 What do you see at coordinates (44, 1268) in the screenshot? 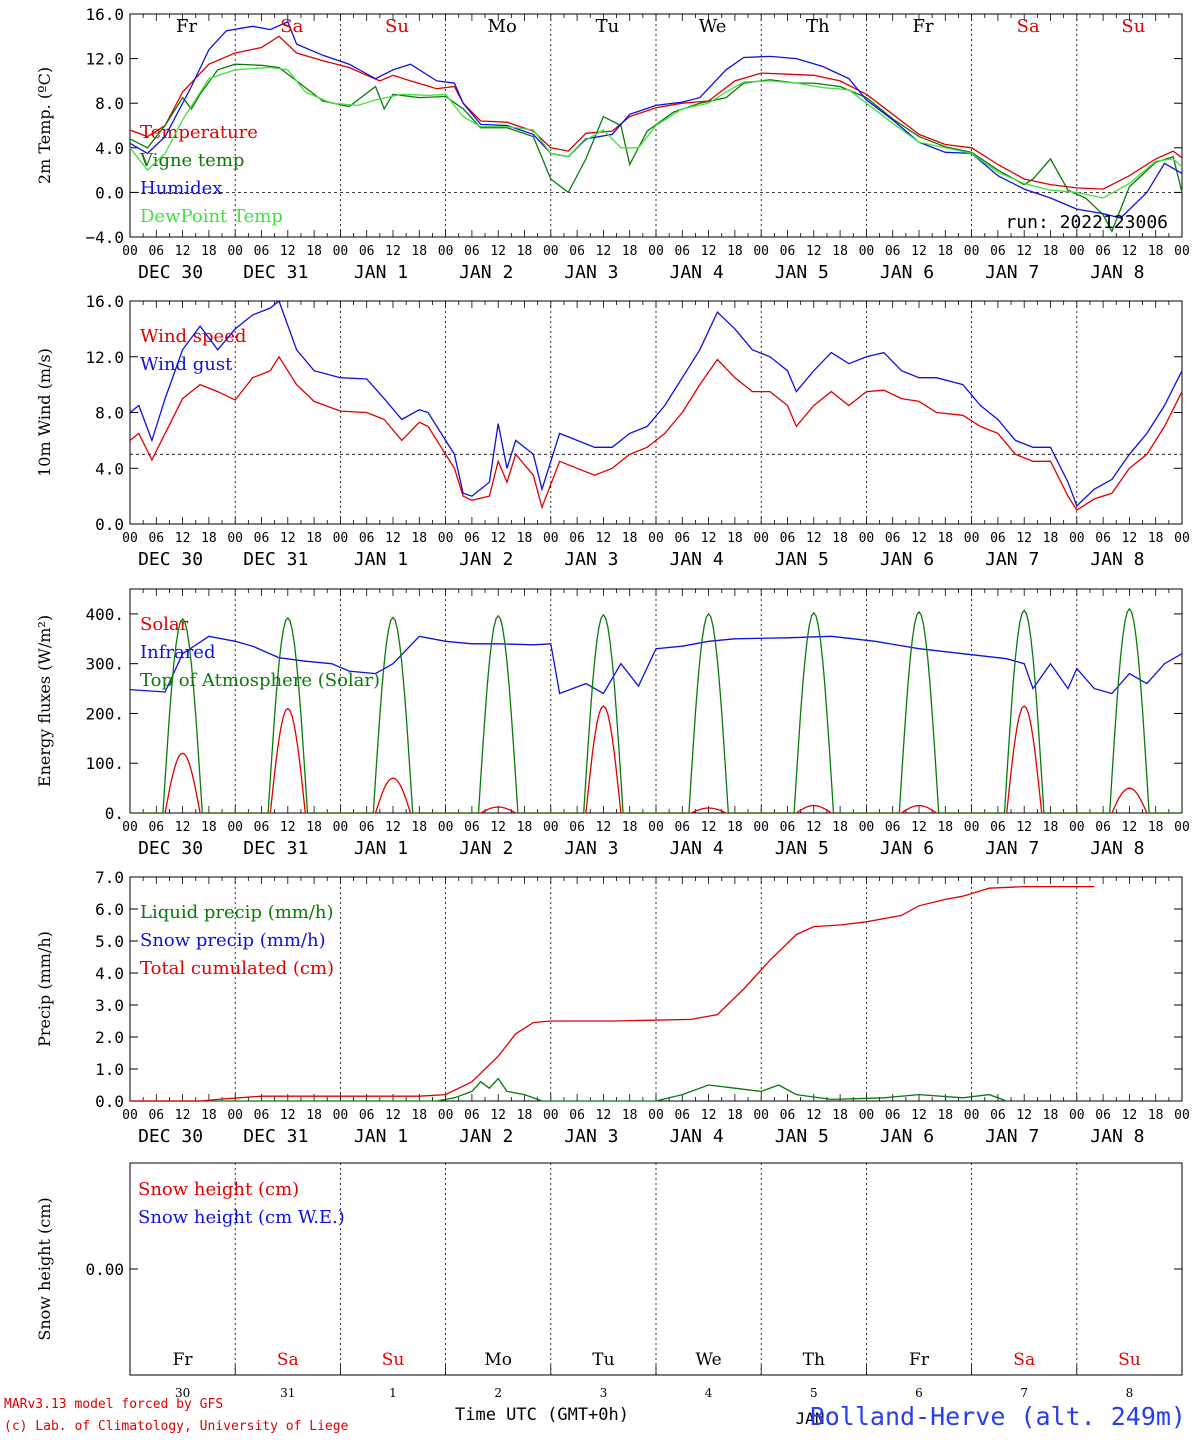
I see `y-axis-label: Snow height (cm)` at bounding box center [44, 1268].